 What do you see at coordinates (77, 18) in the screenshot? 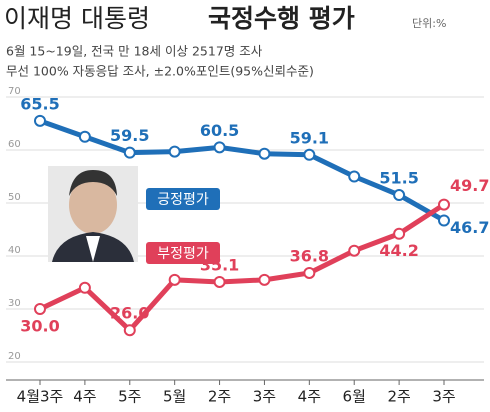
I see `chart-title: 이재명 대통령` at bounding box center [77, 18].